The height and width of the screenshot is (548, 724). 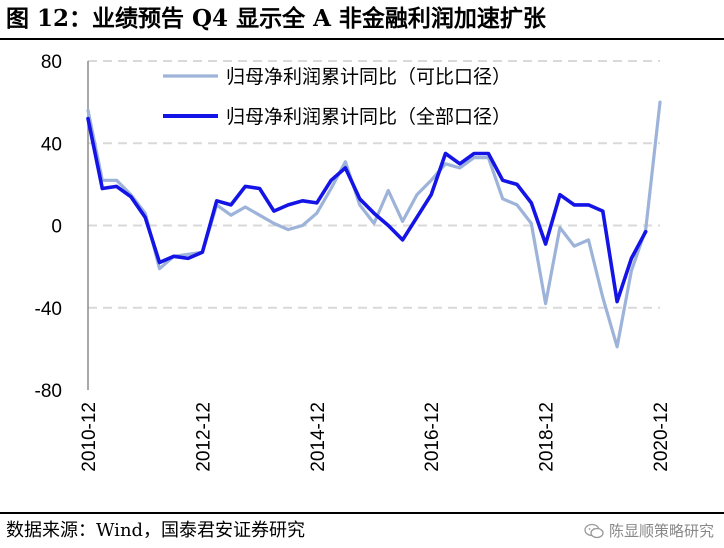 What do you see at coordinates (51, 144) in the screenshot?
I see `y-tick-label: 40` at bounding box center [51, 144].